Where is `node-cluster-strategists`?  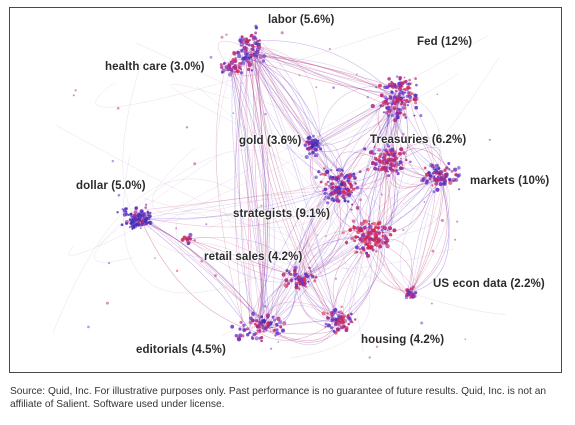
node-cluster-strategists is located at coordinates (338, 189).